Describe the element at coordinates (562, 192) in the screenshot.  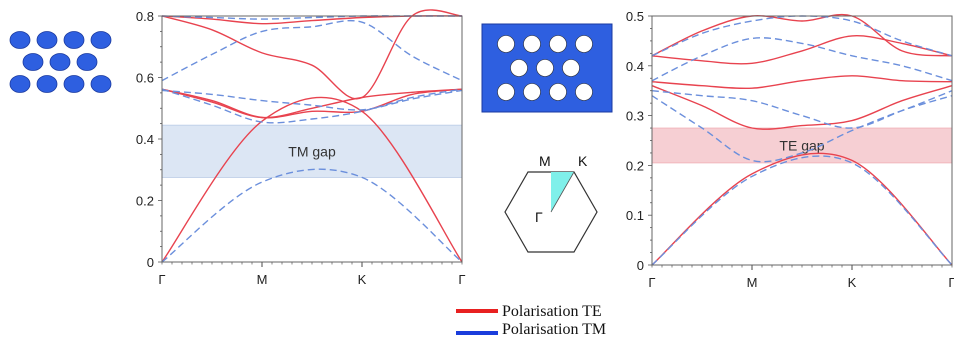
I see `wedge-edge` at that location.